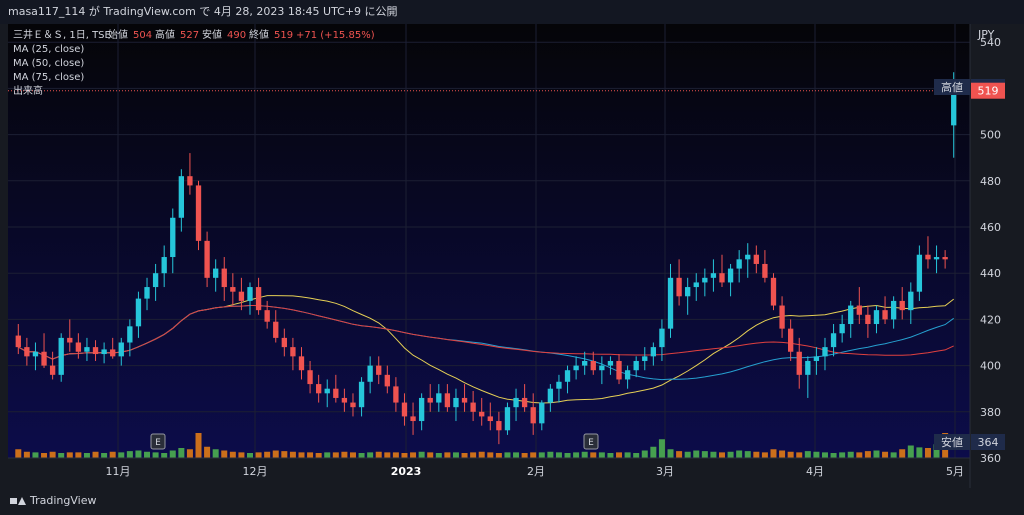 Image resolution: width=1024 pixels, height=515 pixels. Describe the element at coordinates (990, 412) in the screenshot. I see `price-tick-label: 380` at that location.